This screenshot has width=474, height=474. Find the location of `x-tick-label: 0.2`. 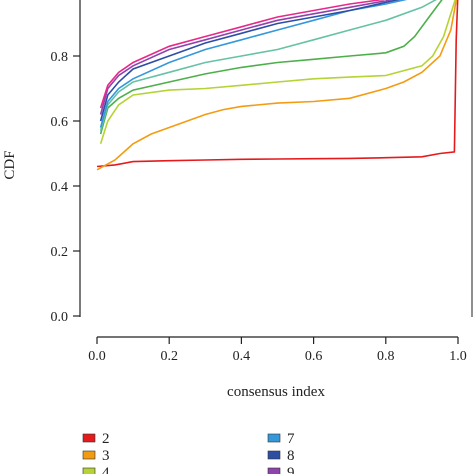

x-tick-label: 0.2 is located at coordinates (169, 356).